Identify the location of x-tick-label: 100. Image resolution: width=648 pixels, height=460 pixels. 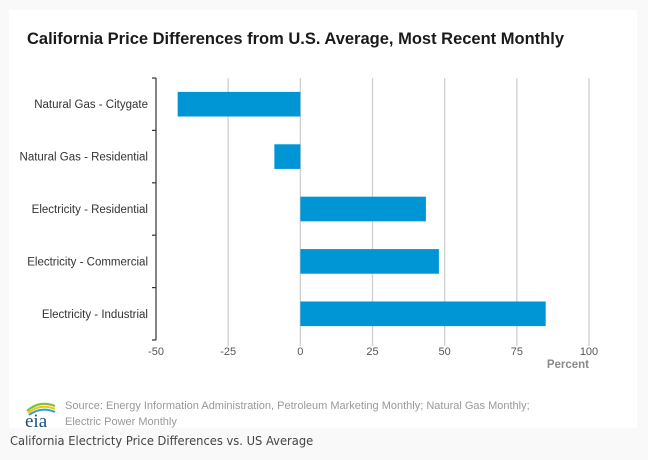
(589, 352).